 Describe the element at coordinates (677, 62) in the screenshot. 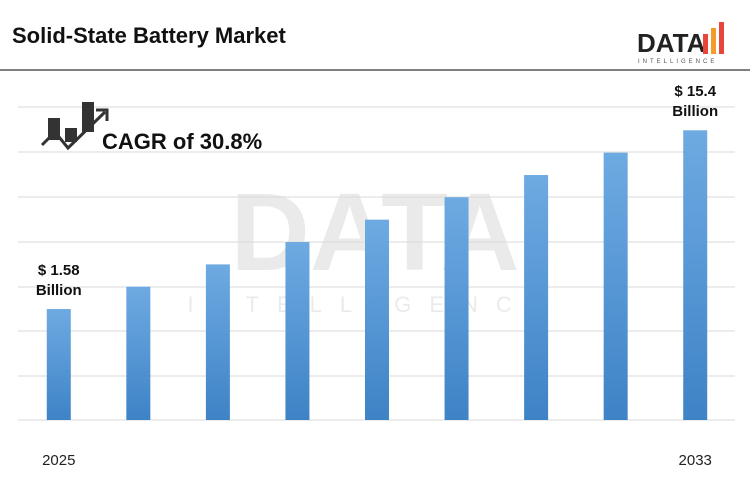

I see `logo-tagline: INTELLIGENCE` at that location.